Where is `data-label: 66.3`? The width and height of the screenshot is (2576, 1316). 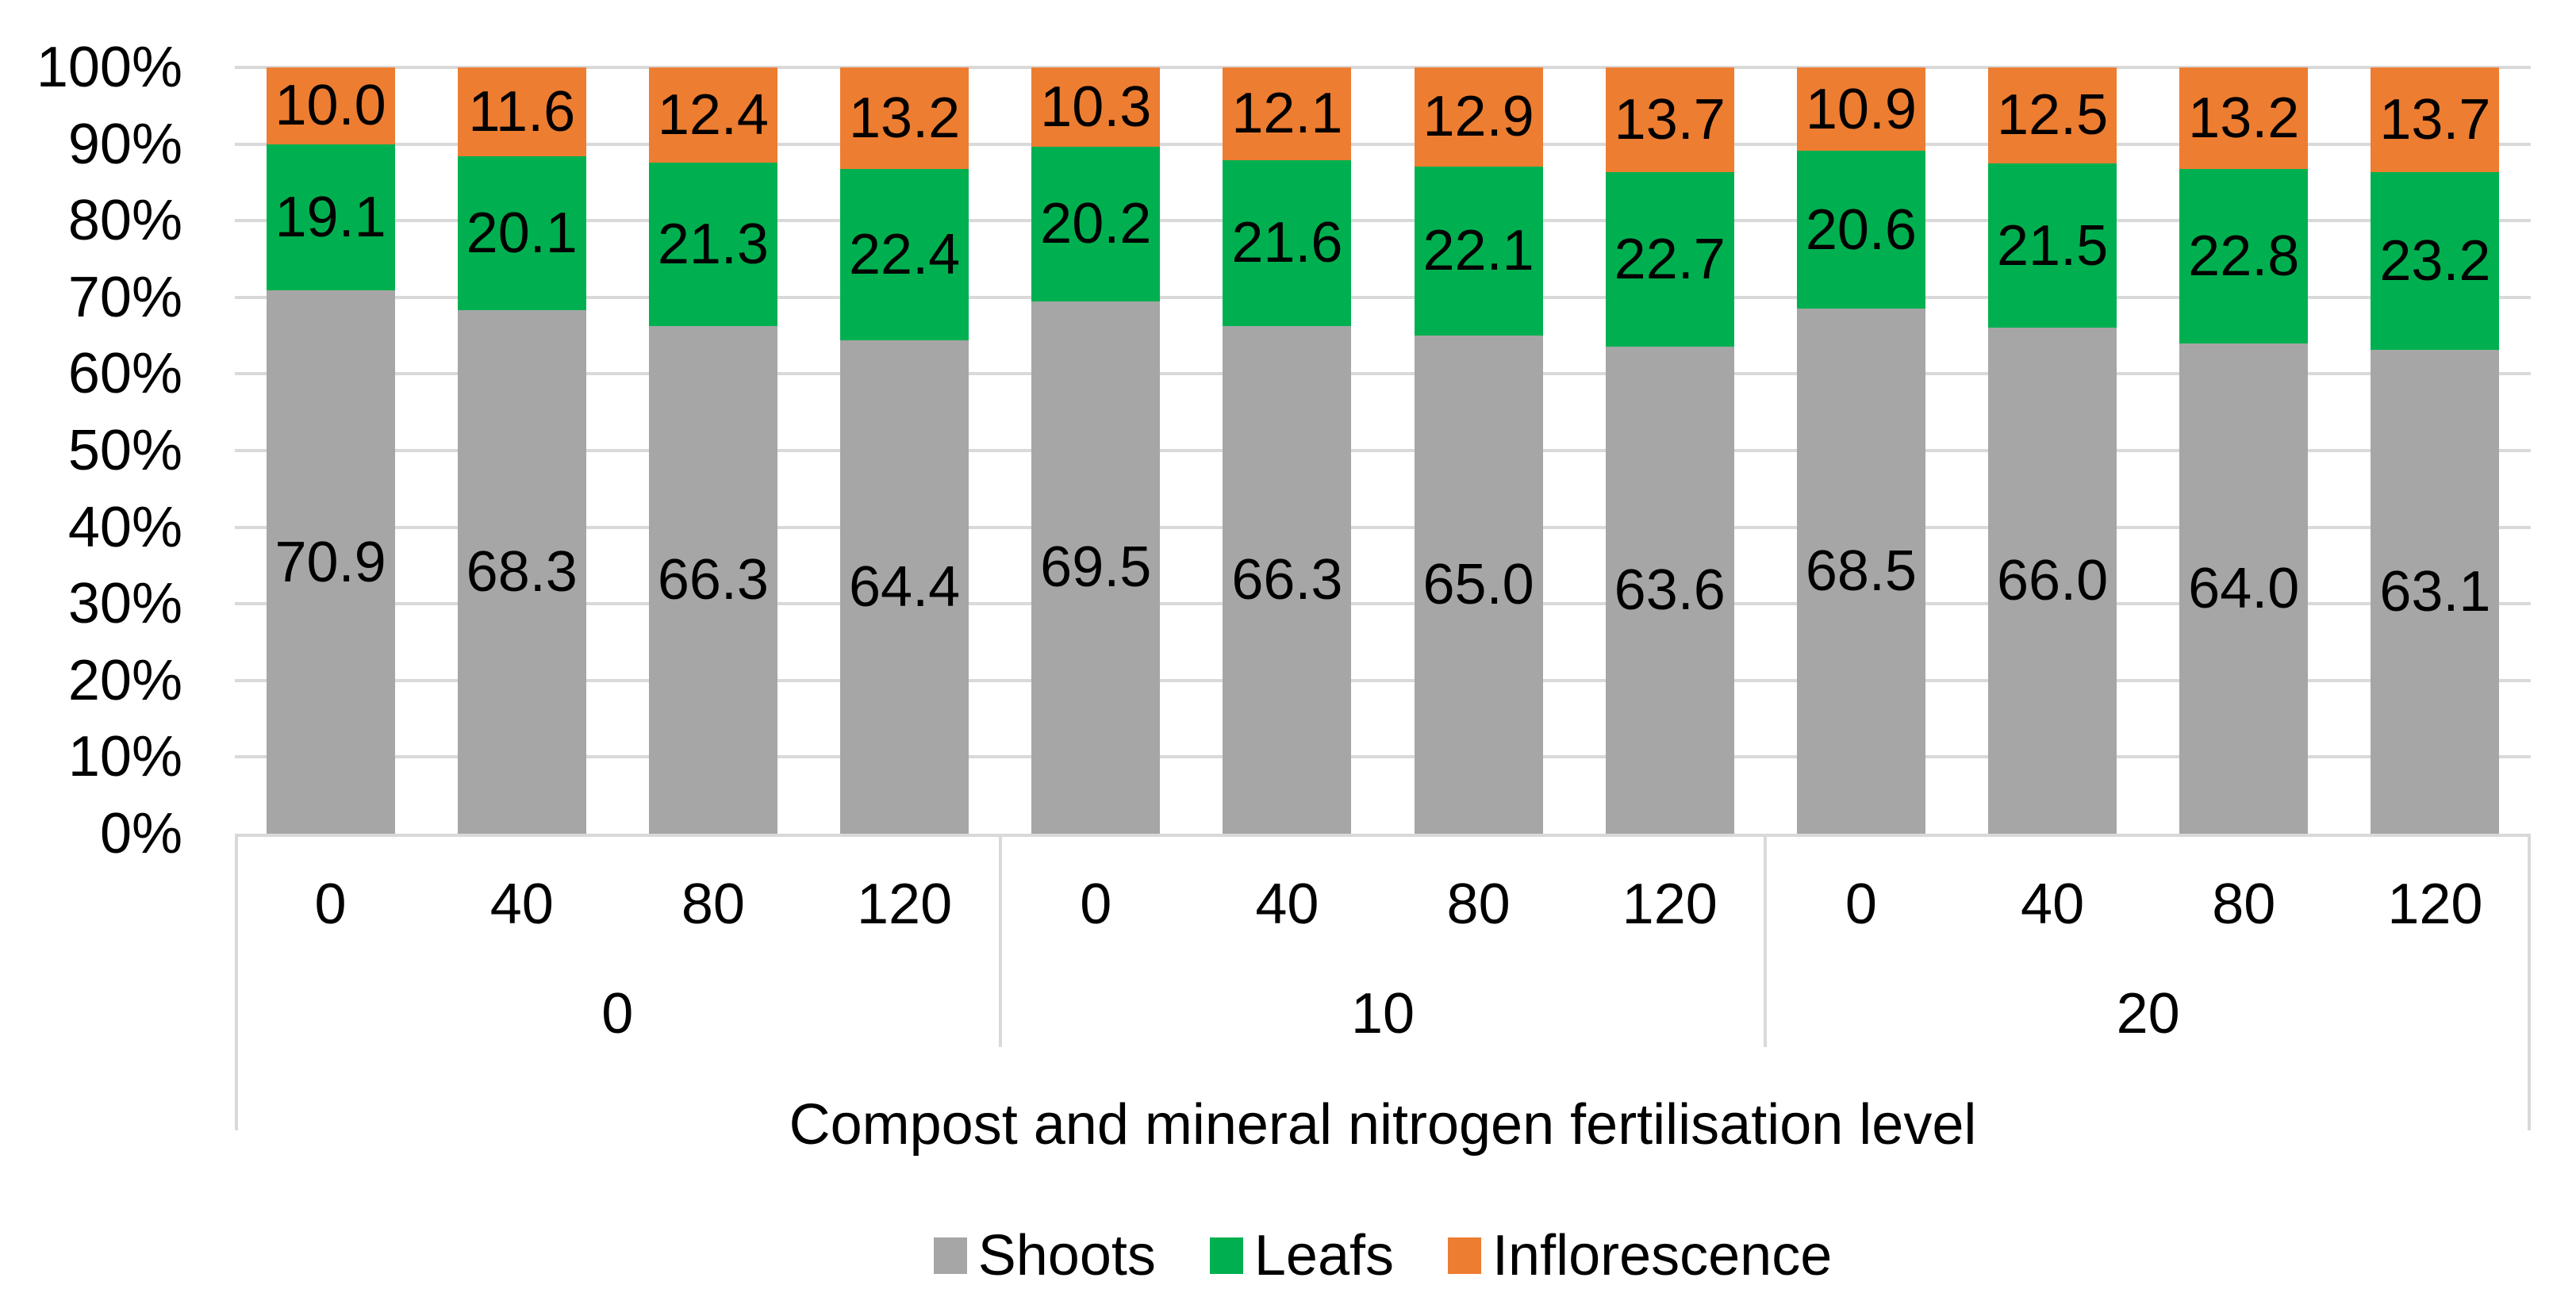 data-label: 66.3 is located at coordinates (1287, 579).